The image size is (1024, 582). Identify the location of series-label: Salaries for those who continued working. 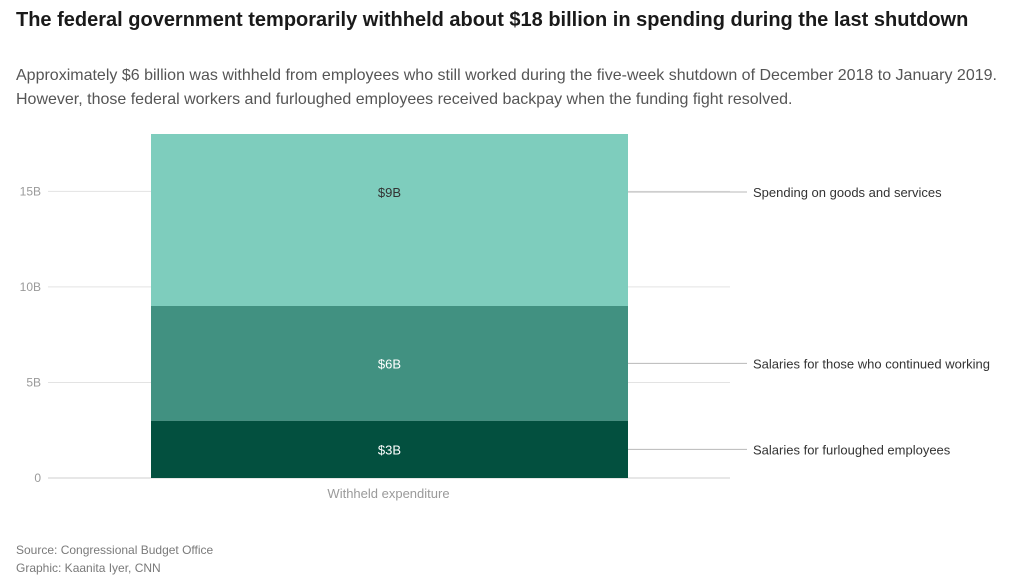
(871, 363).